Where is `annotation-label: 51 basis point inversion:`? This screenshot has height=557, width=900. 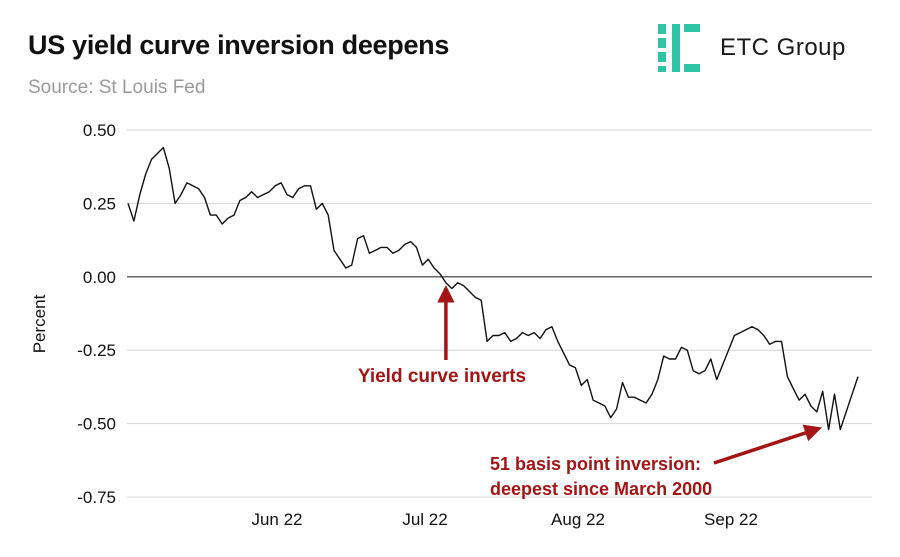
annotation-label: 51 basis point inversion: is located at coordinates (595, 464).